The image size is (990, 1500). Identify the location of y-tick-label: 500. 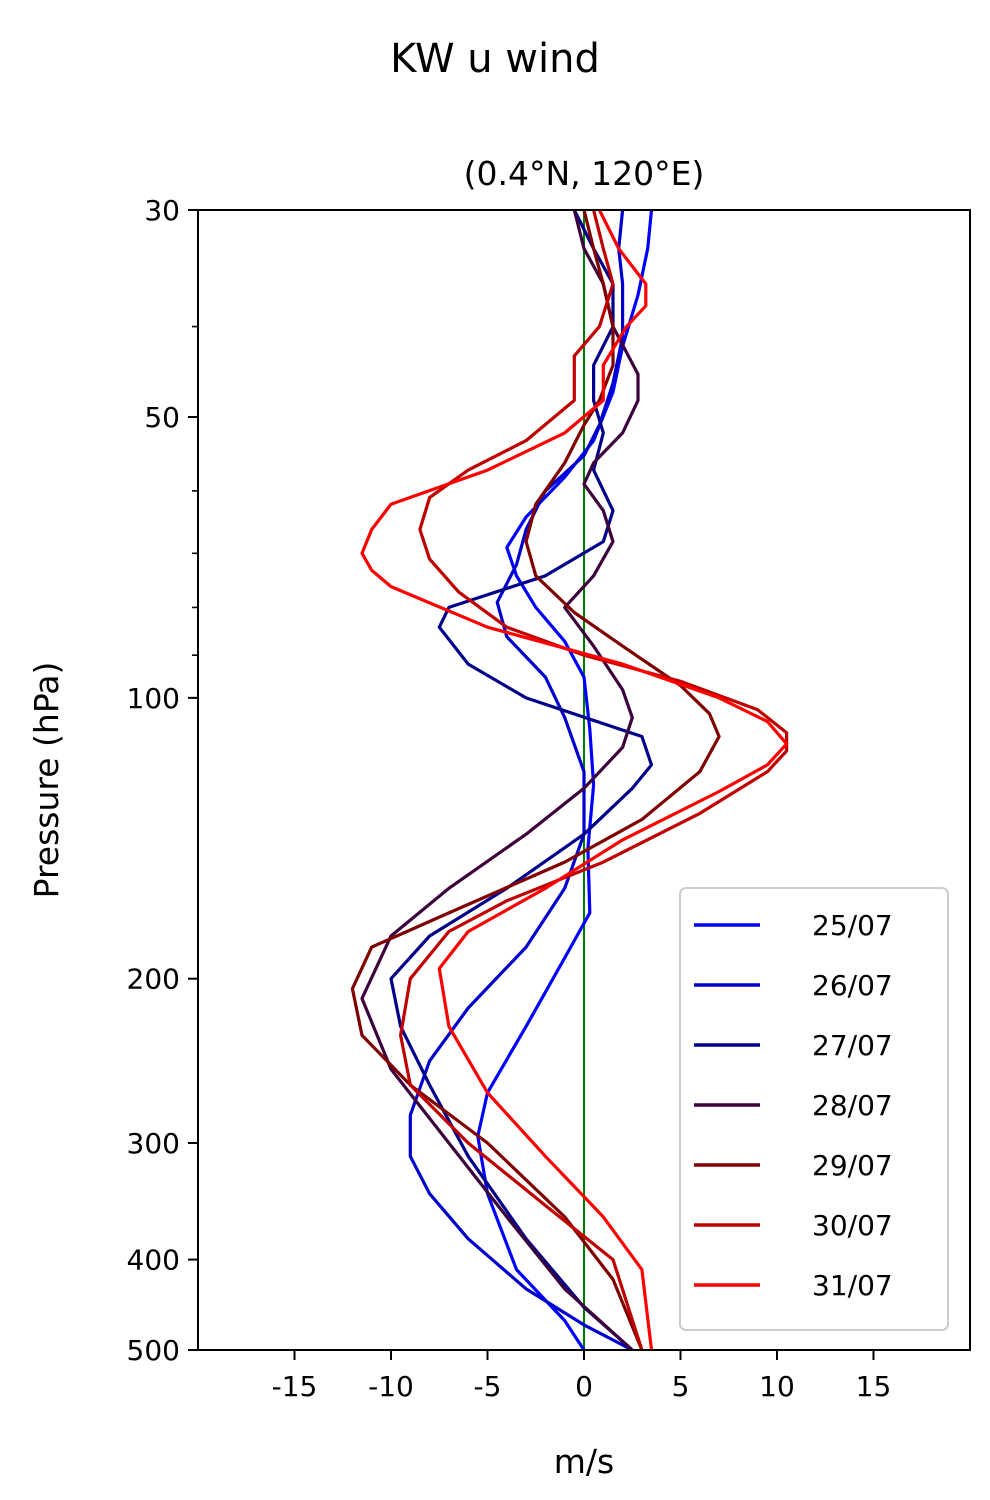
(153, 1350).